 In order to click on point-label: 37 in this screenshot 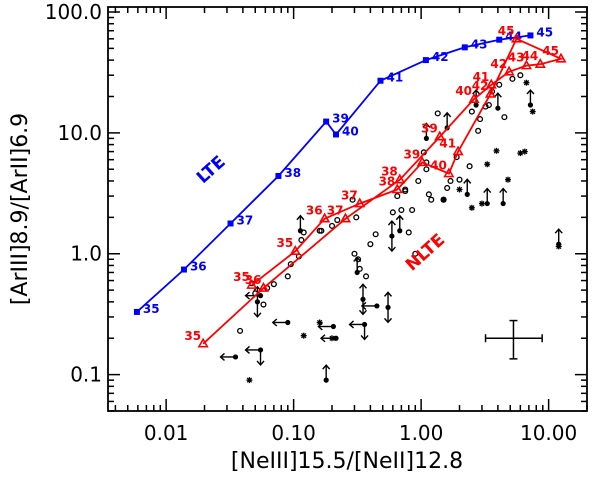, I will do `click(245, 220)`.